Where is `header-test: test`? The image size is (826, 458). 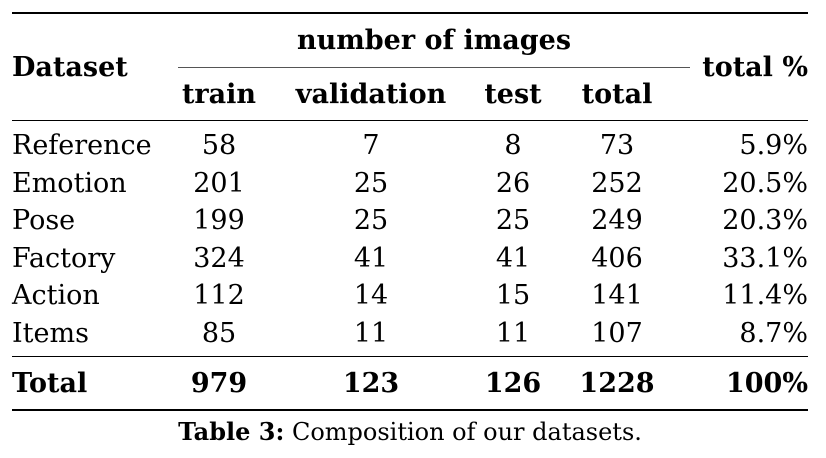
header-test: test is located at coordinates (513, 94).